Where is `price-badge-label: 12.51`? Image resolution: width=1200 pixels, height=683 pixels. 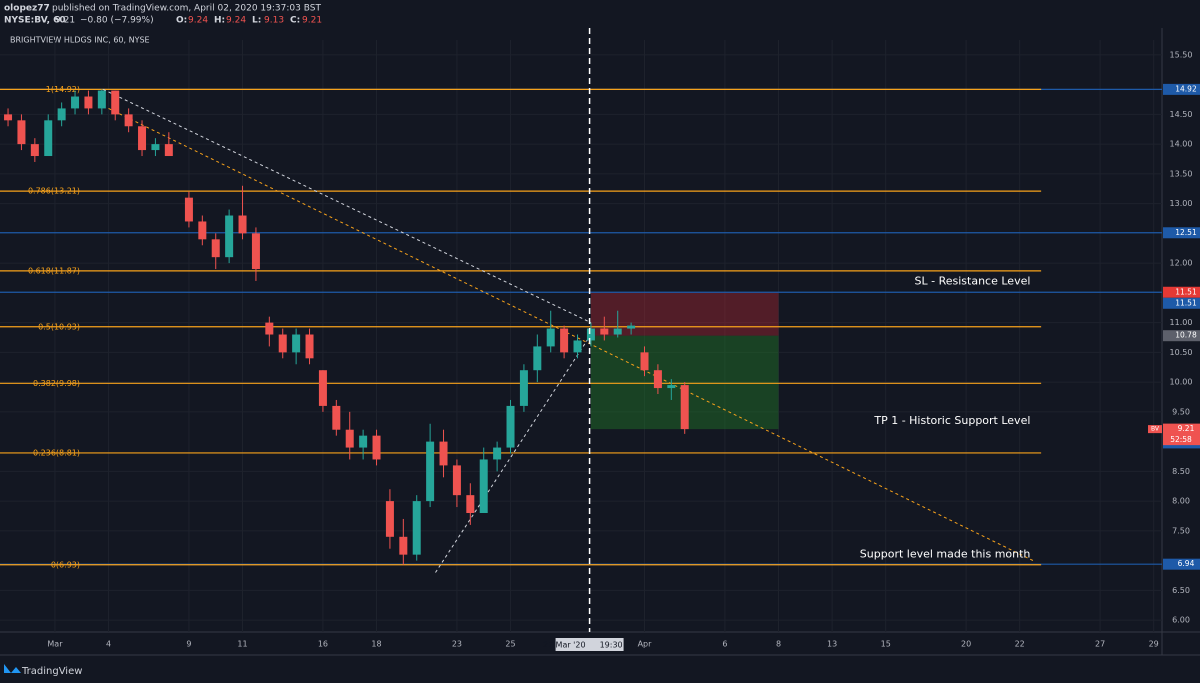 price-badge-label: 12.51 is located at coordinates (1186, 232).